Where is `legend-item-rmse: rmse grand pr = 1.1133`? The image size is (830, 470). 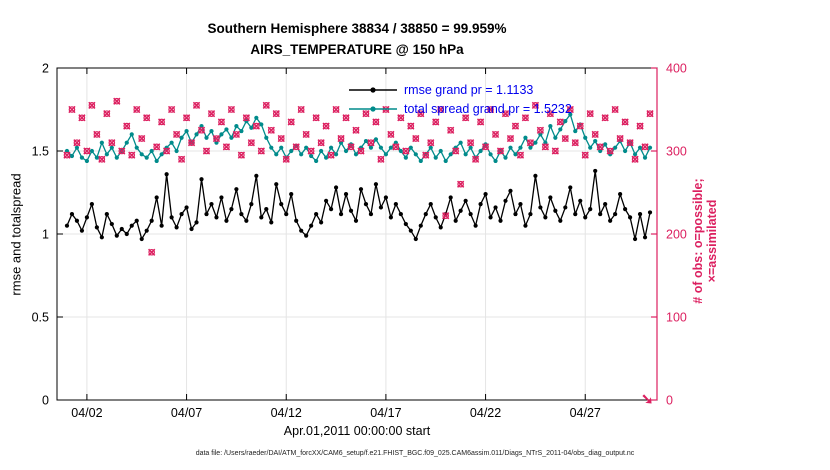
legend-item-rmse: rmse grand pr = 1.1133 is located at coordinates (460, 89).